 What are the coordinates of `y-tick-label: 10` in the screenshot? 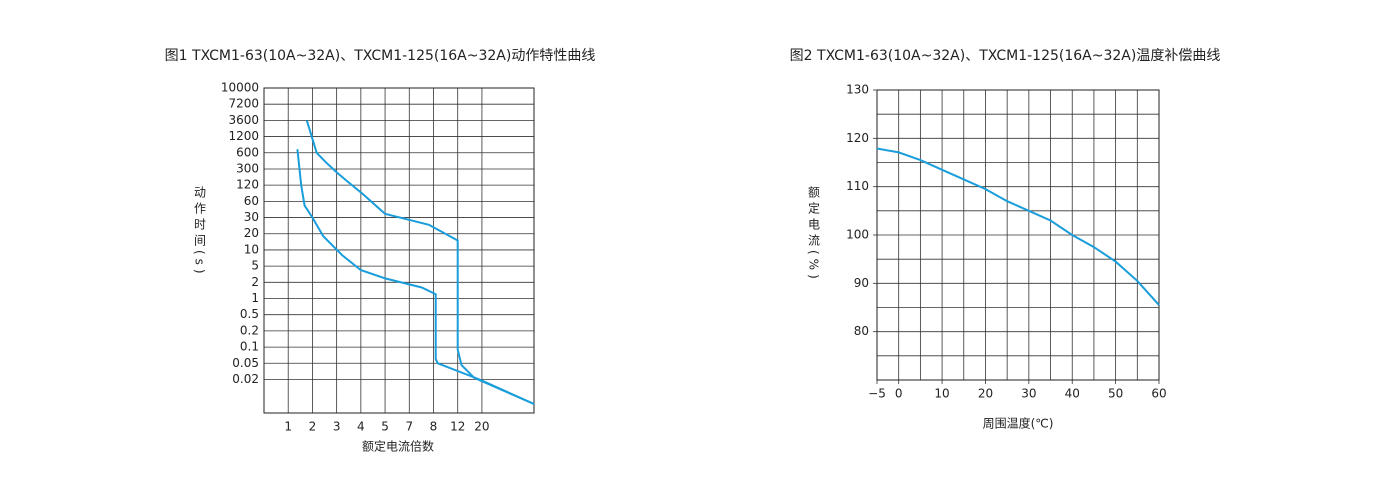 It's located at (251, 249).